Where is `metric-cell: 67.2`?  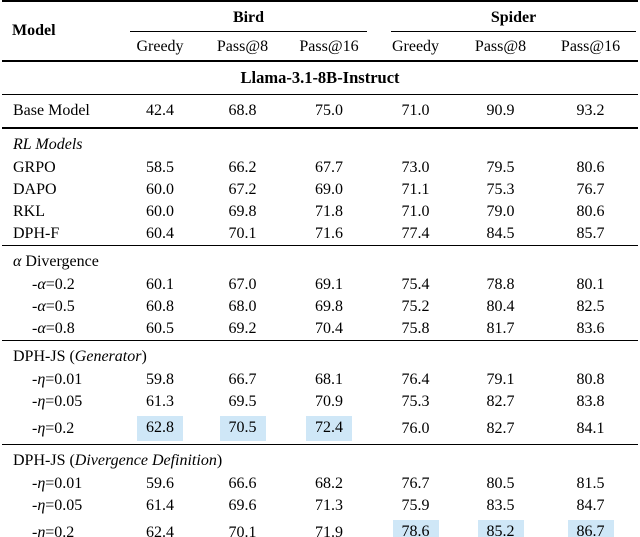
metric-cell: 67.2 is located at coordinates (242, 189).